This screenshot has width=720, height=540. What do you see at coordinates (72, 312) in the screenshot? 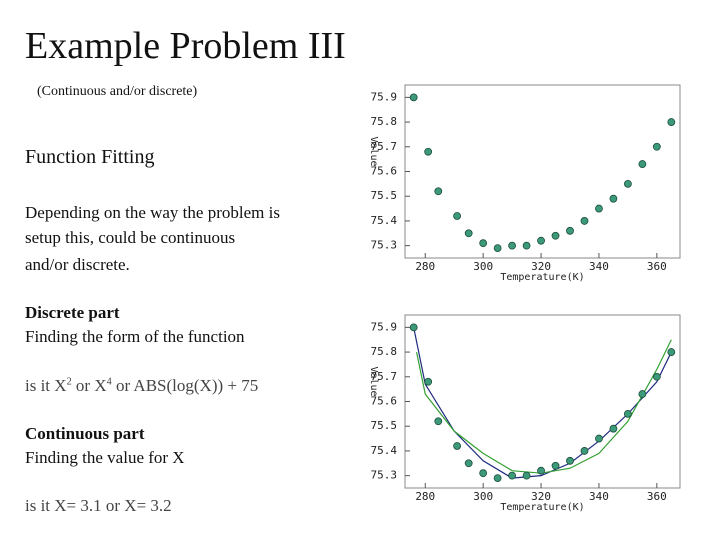
I see `section-heading: Discrete part` at bounding box center [72, 312].